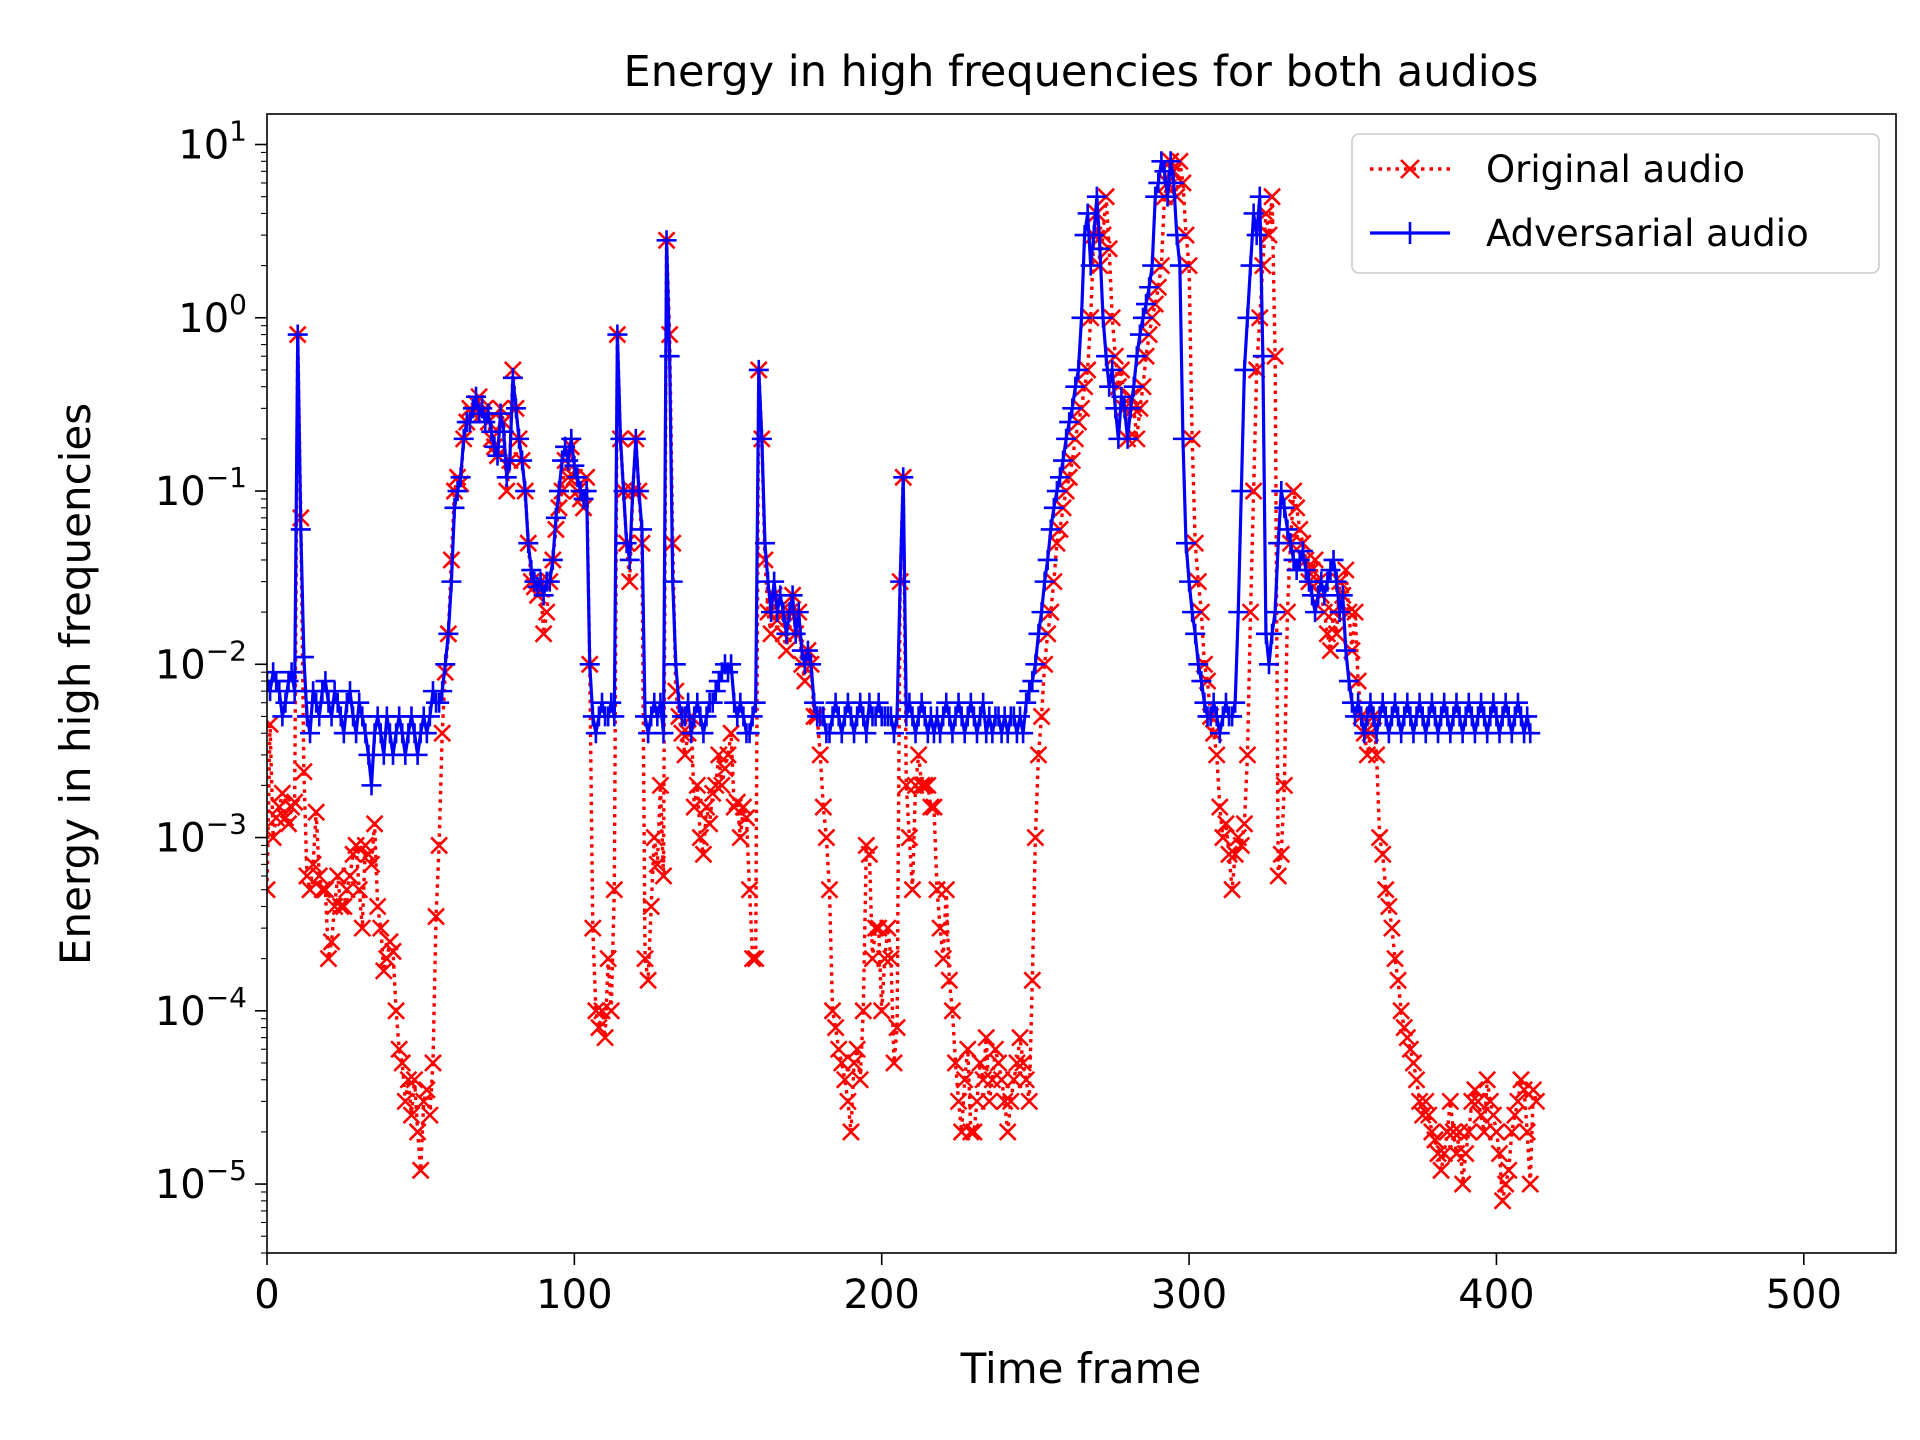  Describe the element at coordinates (882, 1295) in the screenshot. I see `x-tick-label: 200` at that location.